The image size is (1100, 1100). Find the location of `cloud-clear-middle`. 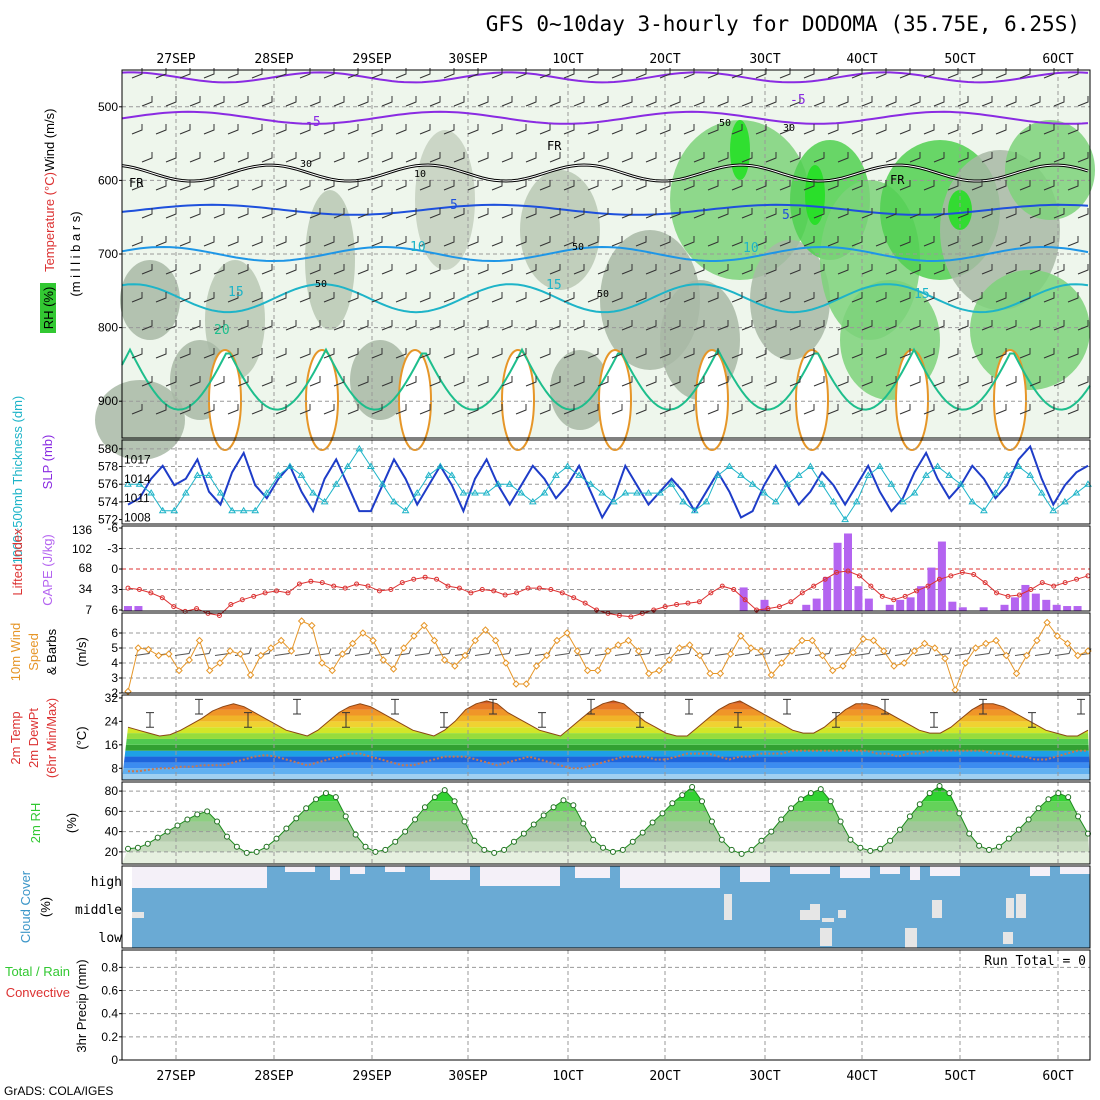

cloud-clear-middle is located at coordinates (1010, 908).